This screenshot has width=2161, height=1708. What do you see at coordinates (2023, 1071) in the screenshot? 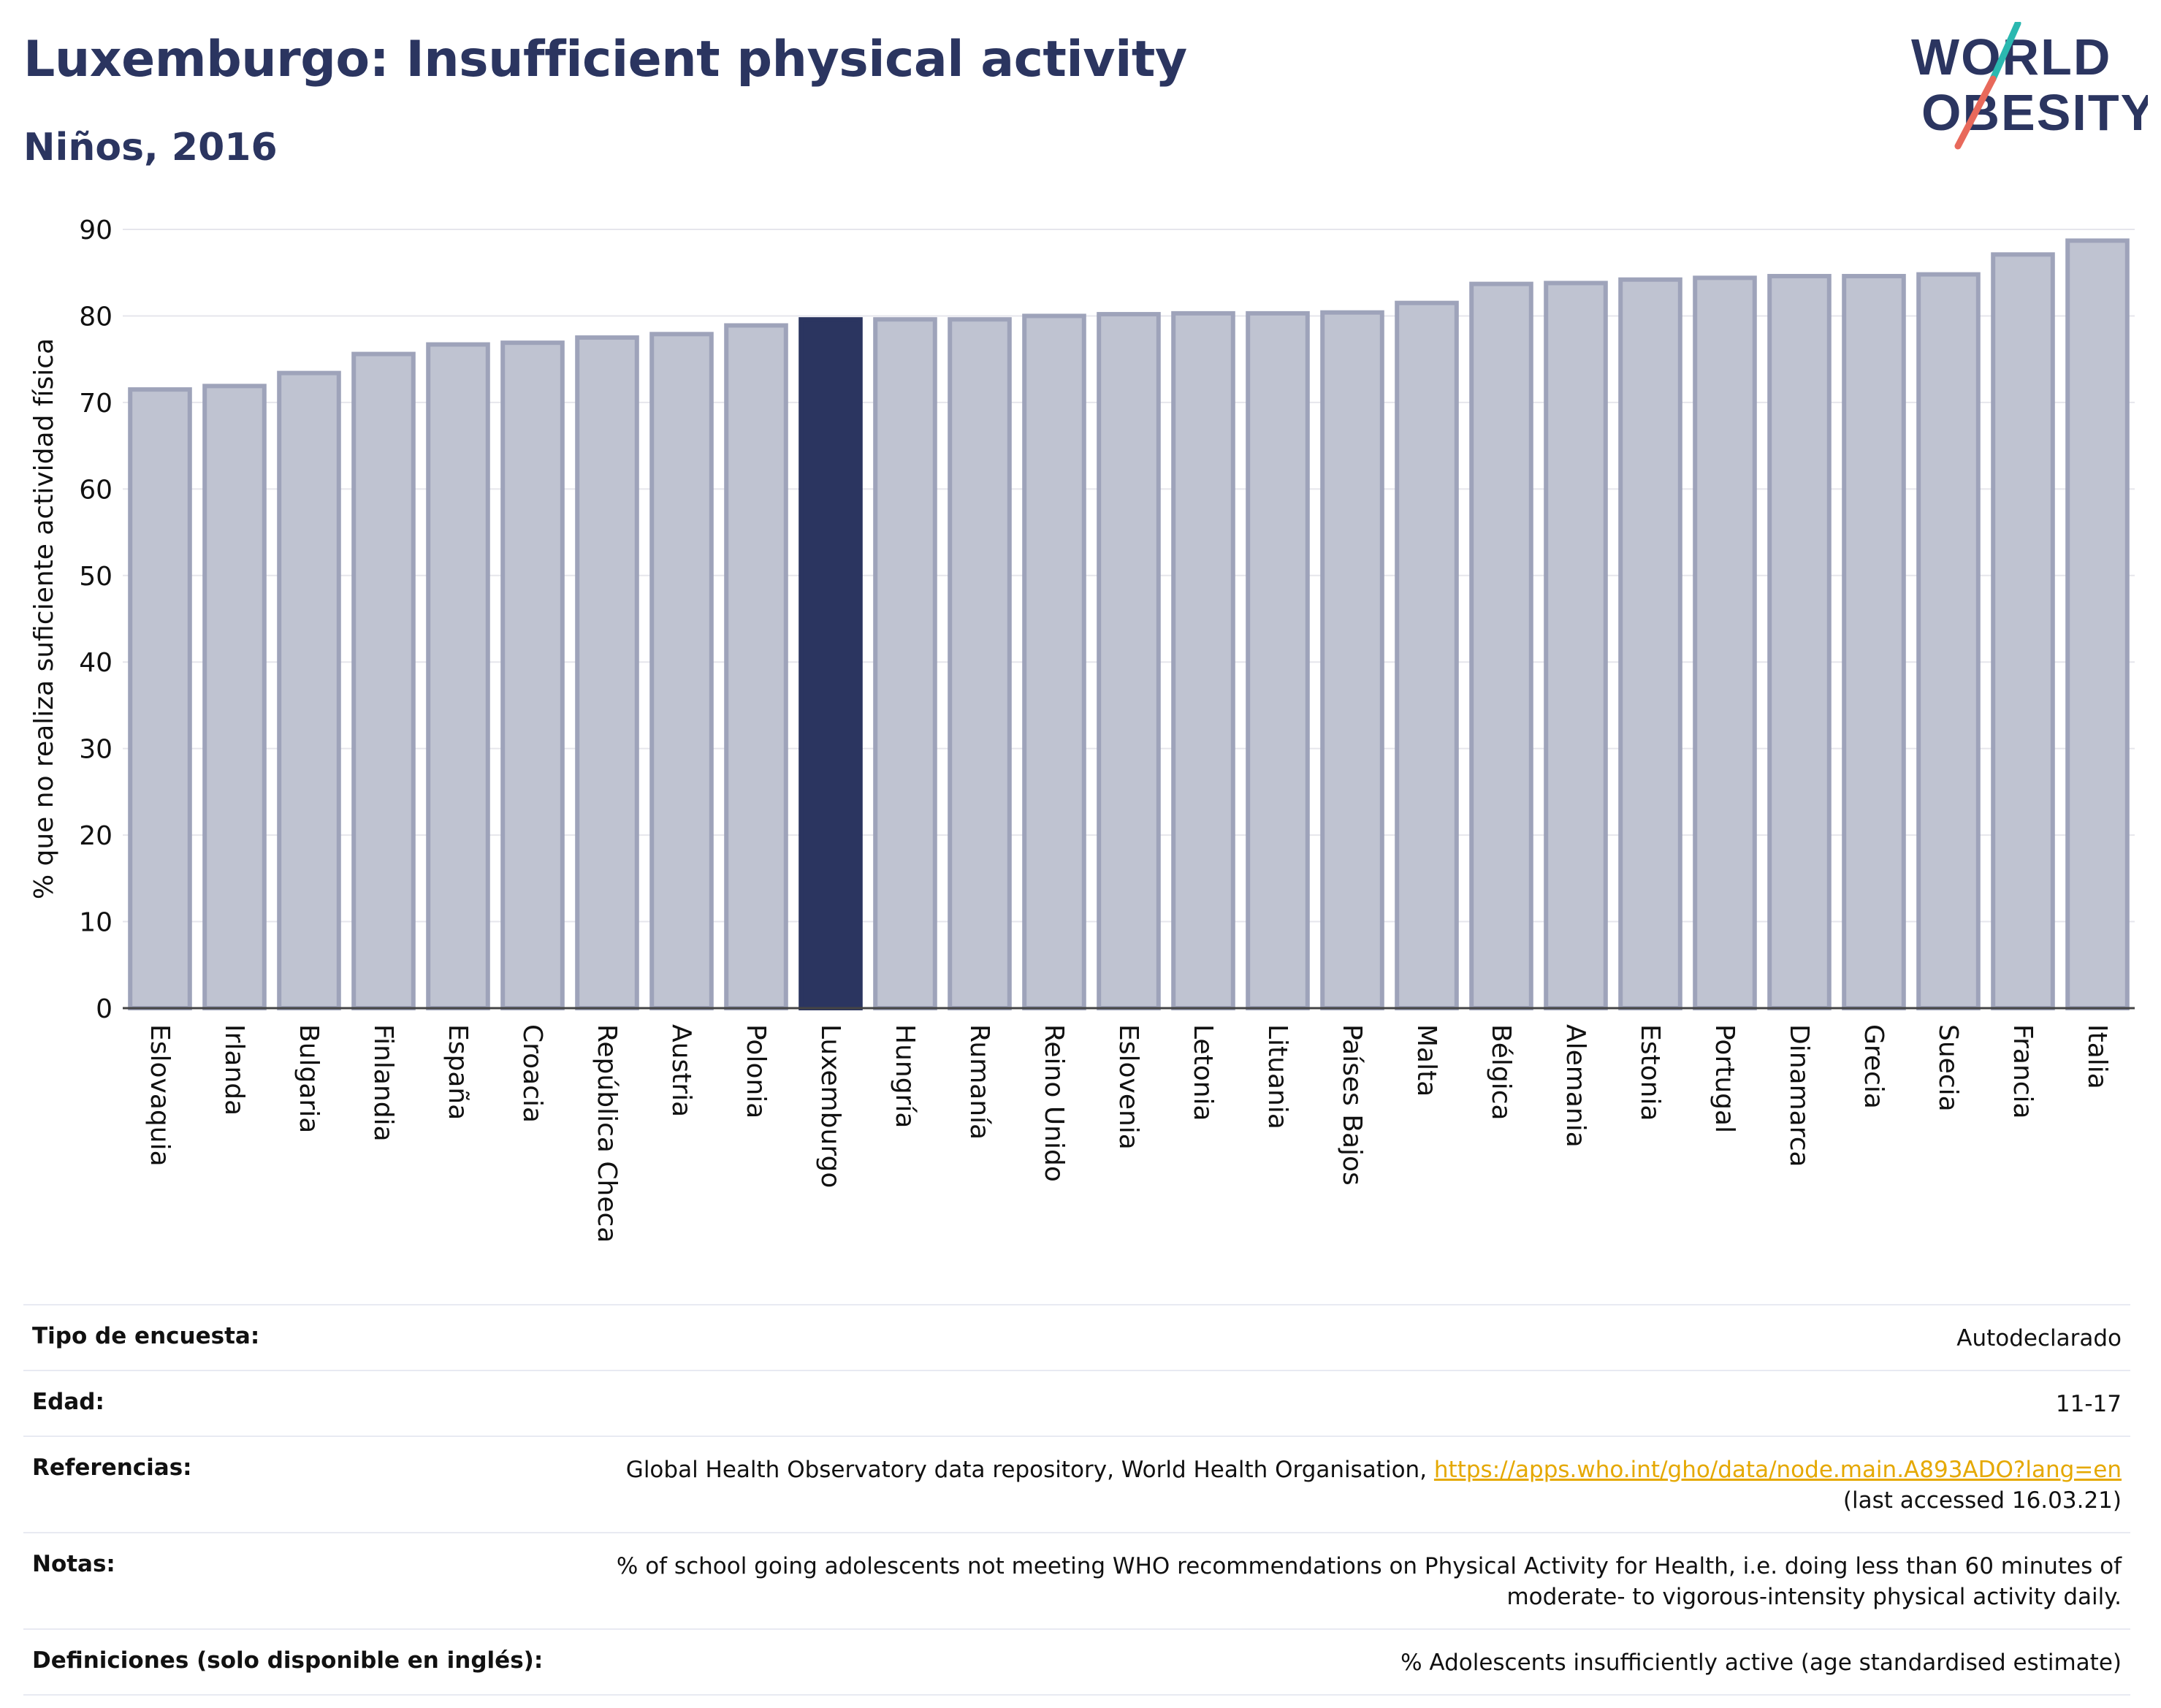
I see `x-tick-label: Francia` at bounding box center [2023, 1071].